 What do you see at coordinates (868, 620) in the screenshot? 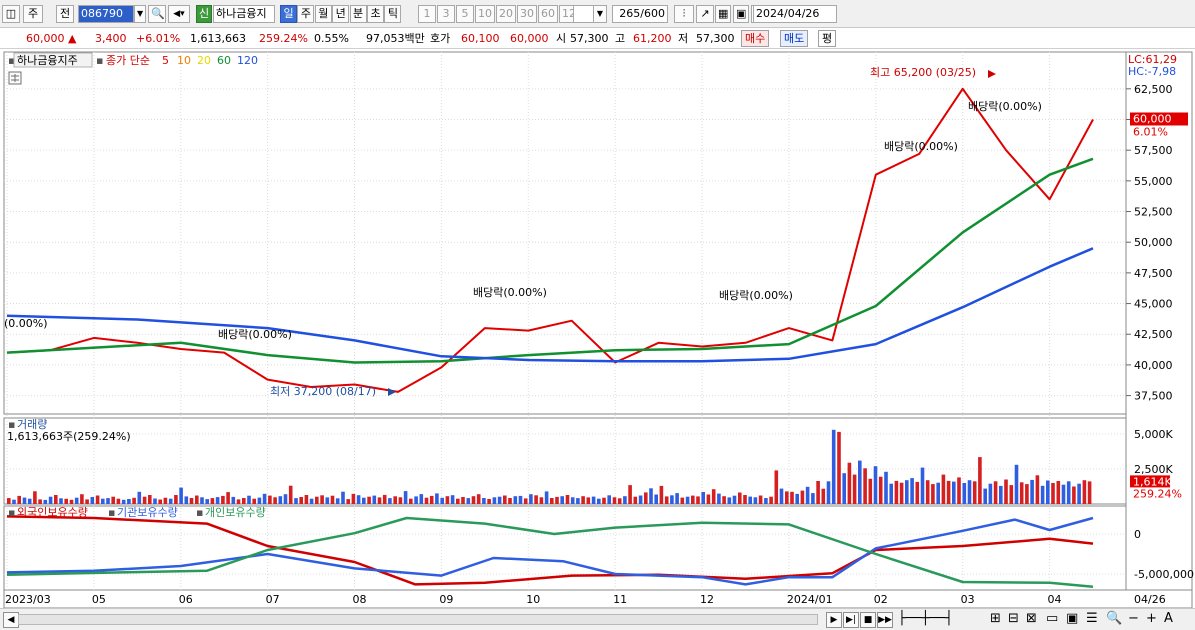
I see `stop-icon: ■` at bounding box center [868, 620].